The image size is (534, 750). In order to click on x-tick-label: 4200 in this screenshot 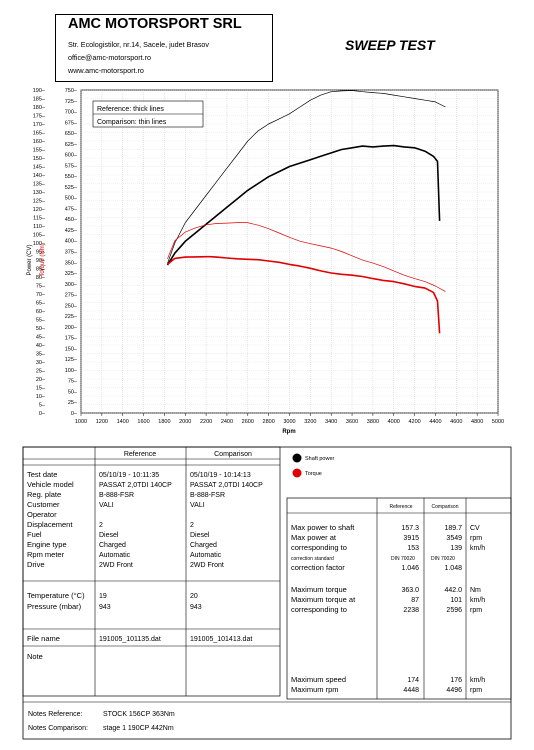, I will do `click(414, 422)`.